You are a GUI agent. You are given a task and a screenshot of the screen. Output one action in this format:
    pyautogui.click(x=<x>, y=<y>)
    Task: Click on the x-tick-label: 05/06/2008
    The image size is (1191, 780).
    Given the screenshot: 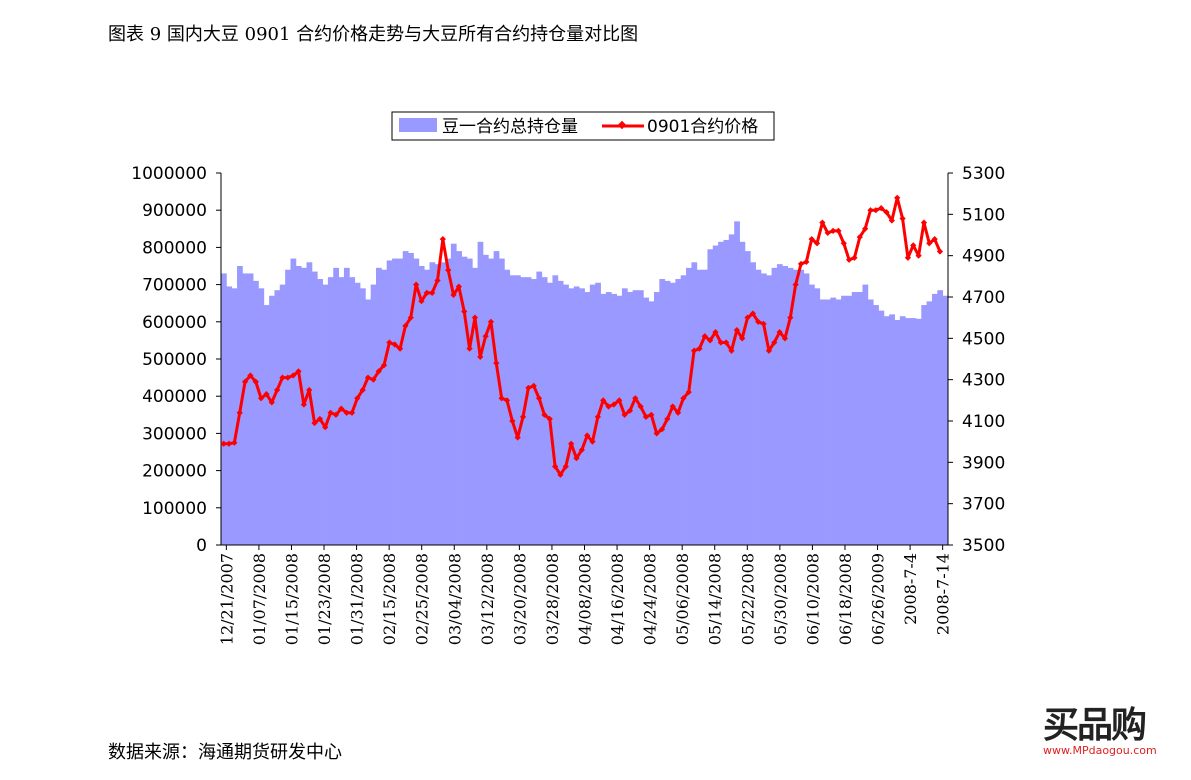 What is the action you would take?
    pyautogui.click(x=682, y=599)
    